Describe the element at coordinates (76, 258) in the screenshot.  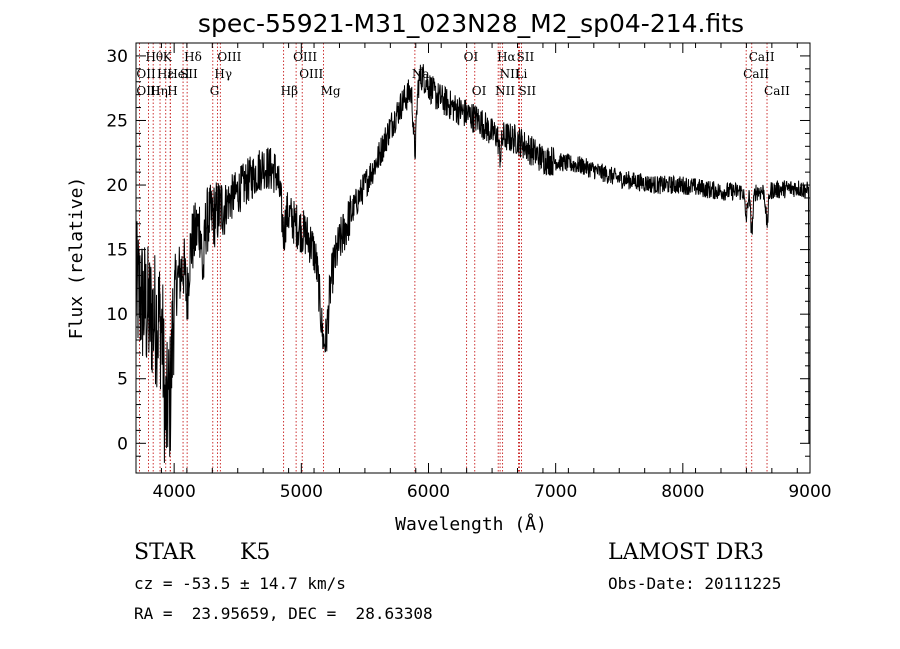
I see `y-axis-label: Flux (relative)` at that location.